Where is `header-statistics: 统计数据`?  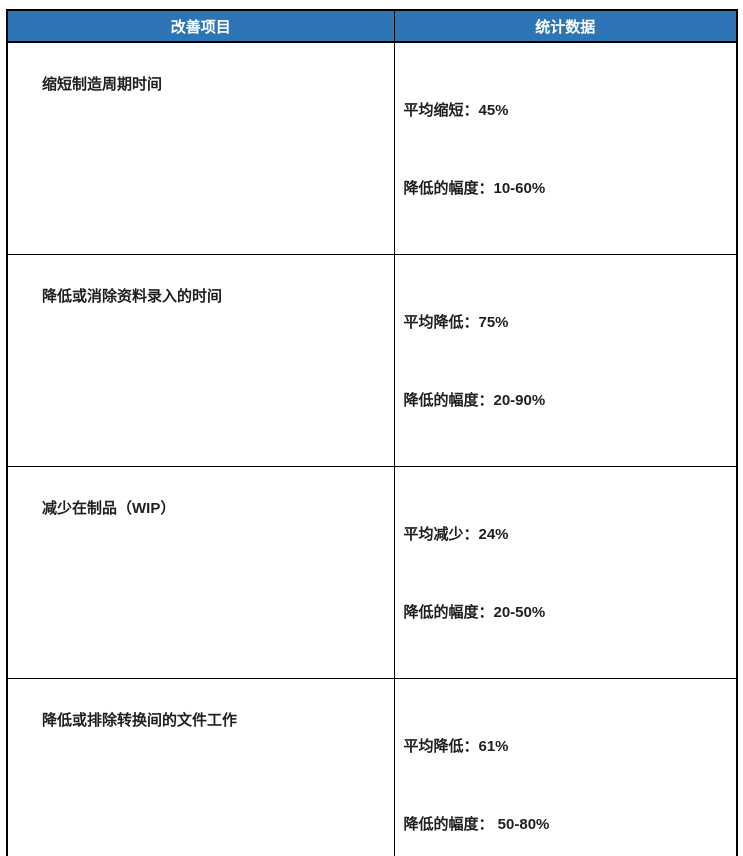
header-statistics: 统计数据 is located at coordinates (565, 26).